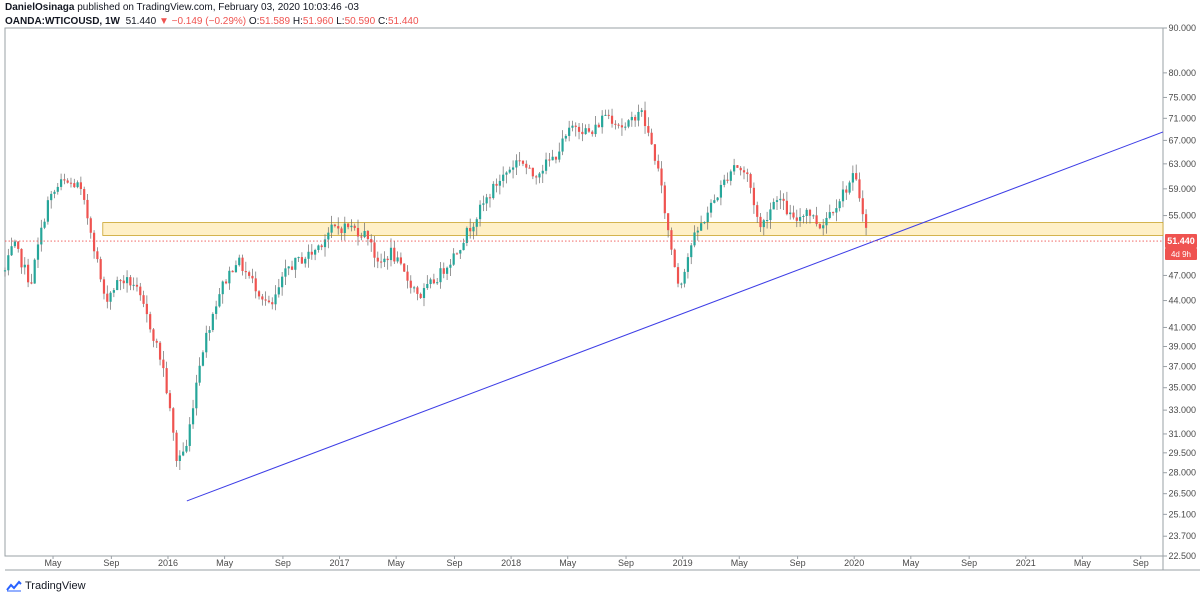 This screenshot has height=596, width=1200. Describe the element at coordinates (40, 7) in the screenshot. I see `author-name: DanielOsinaga` at that location.